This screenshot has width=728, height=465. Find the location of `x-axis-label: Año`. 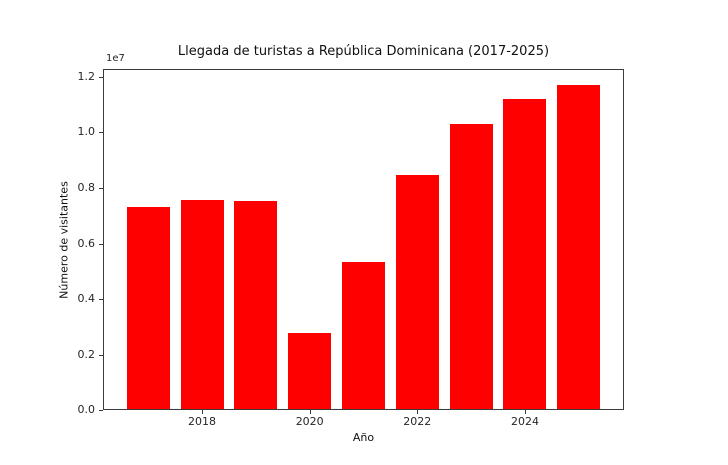

x-axis-label: Año is located at coordinates (363, 437).